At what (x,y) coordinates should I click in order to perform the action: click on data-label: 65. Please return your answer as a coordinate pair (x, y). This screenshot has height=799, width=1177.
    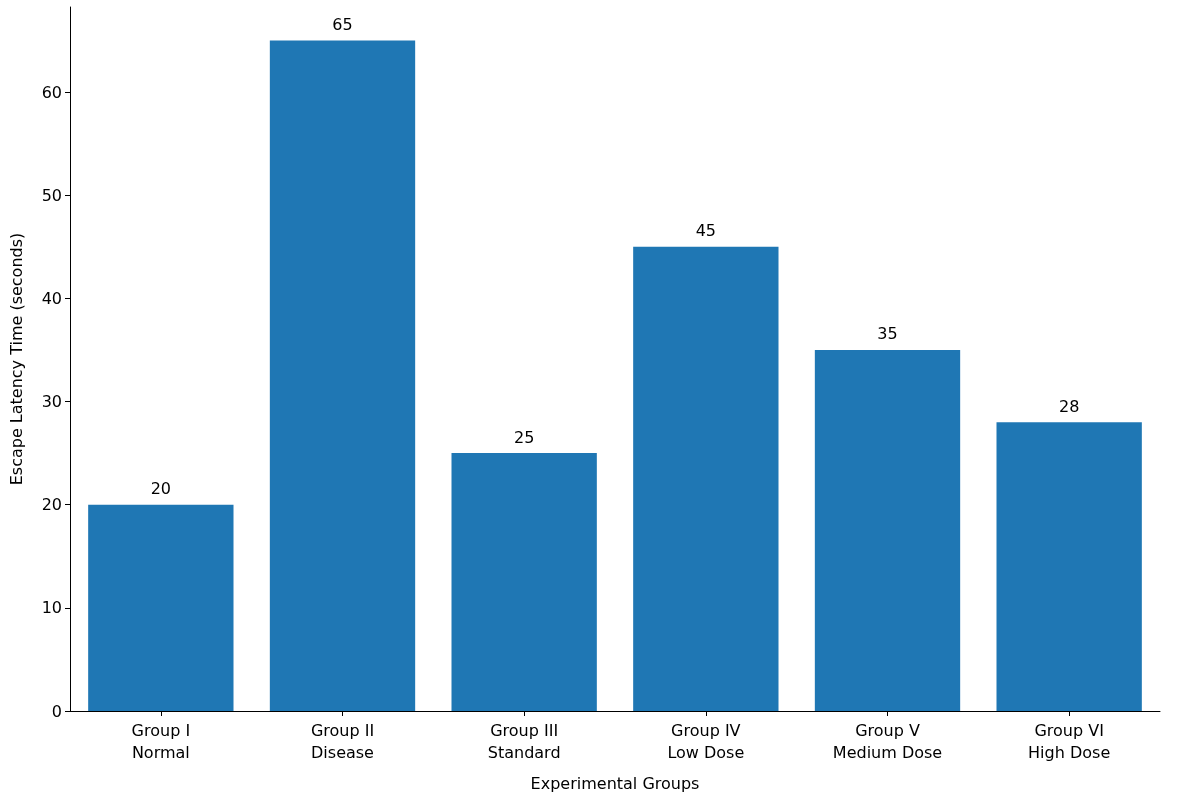
    Looking at the image, I should click on (342, 25).